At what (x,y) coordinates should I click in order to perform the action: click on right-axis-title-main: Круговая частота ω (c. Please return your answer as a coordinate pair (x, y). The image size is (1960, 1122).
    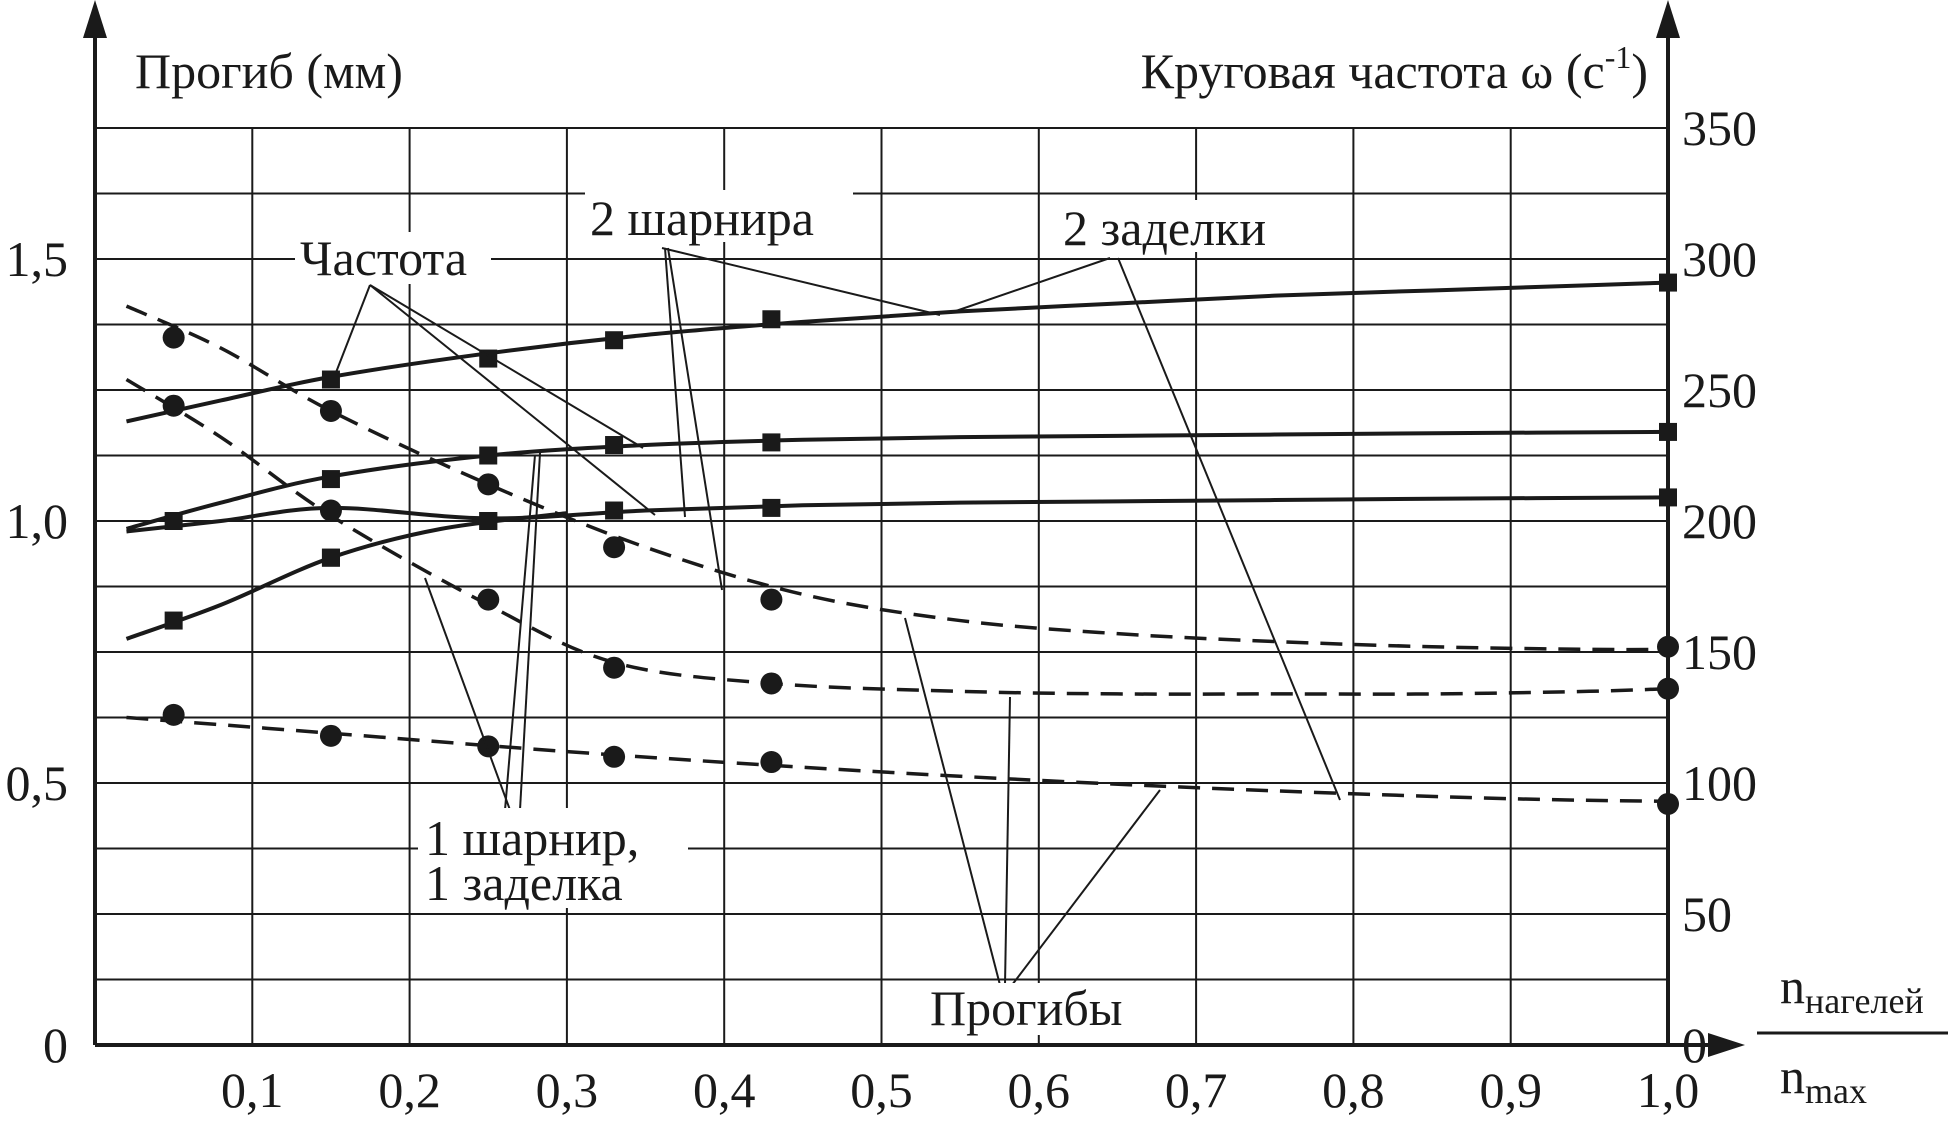
    Looking at the image, I should click on (1373, 71).